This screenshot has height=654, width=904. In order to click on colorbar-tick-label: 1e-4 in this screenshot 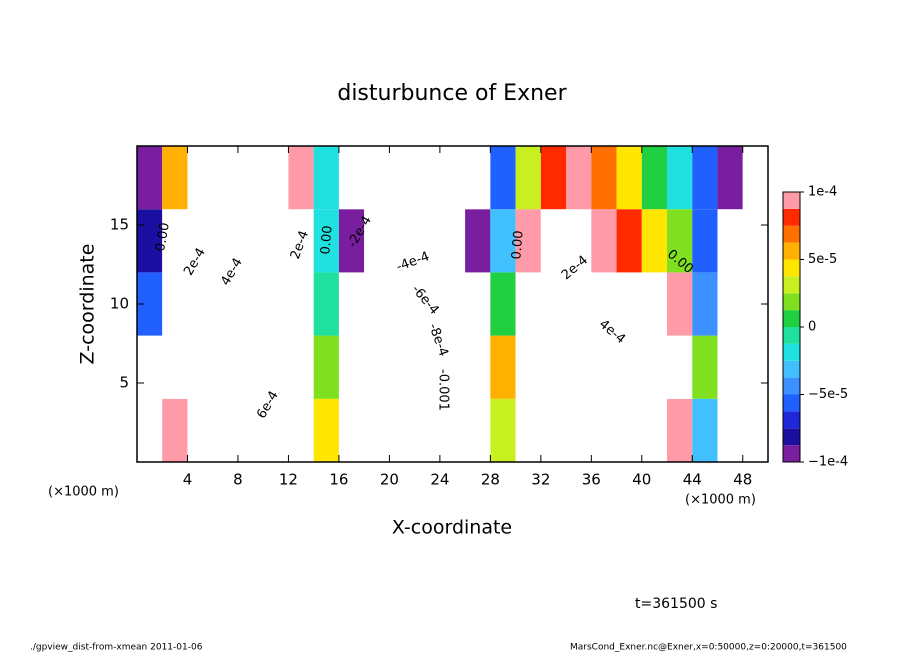, I will do `click(822, 192)`.